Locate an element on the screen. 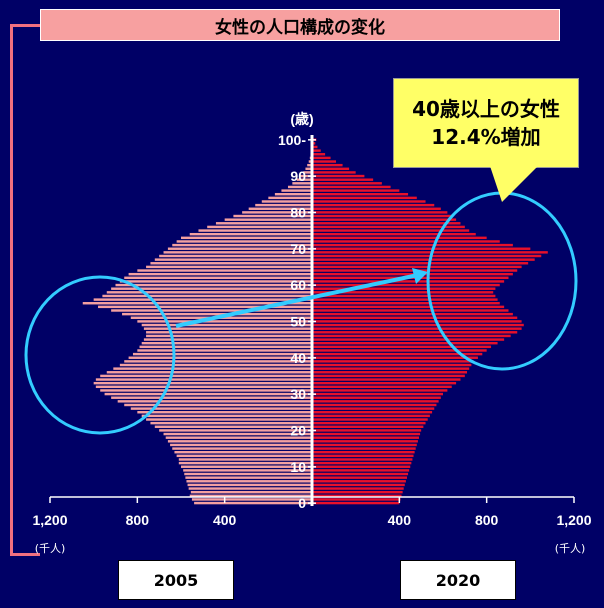  year-label-2005: 2005 is located at coordinates (176, 580).